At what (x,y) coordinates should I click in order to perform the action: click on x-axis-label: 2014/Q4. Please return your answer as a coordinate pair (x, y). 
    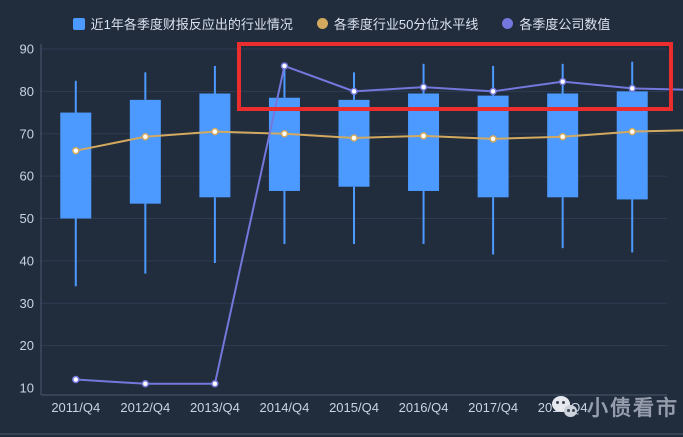
    Looking at the image, I should click on (285, 407).